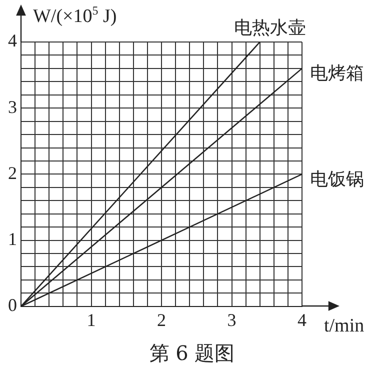 Image resolution: width=384 pixels, height=378 pixels. What do you see at coordinates (192, 353) in the screenshot?
I see `text: 第 6 题图` at bounding box center [192, 353].